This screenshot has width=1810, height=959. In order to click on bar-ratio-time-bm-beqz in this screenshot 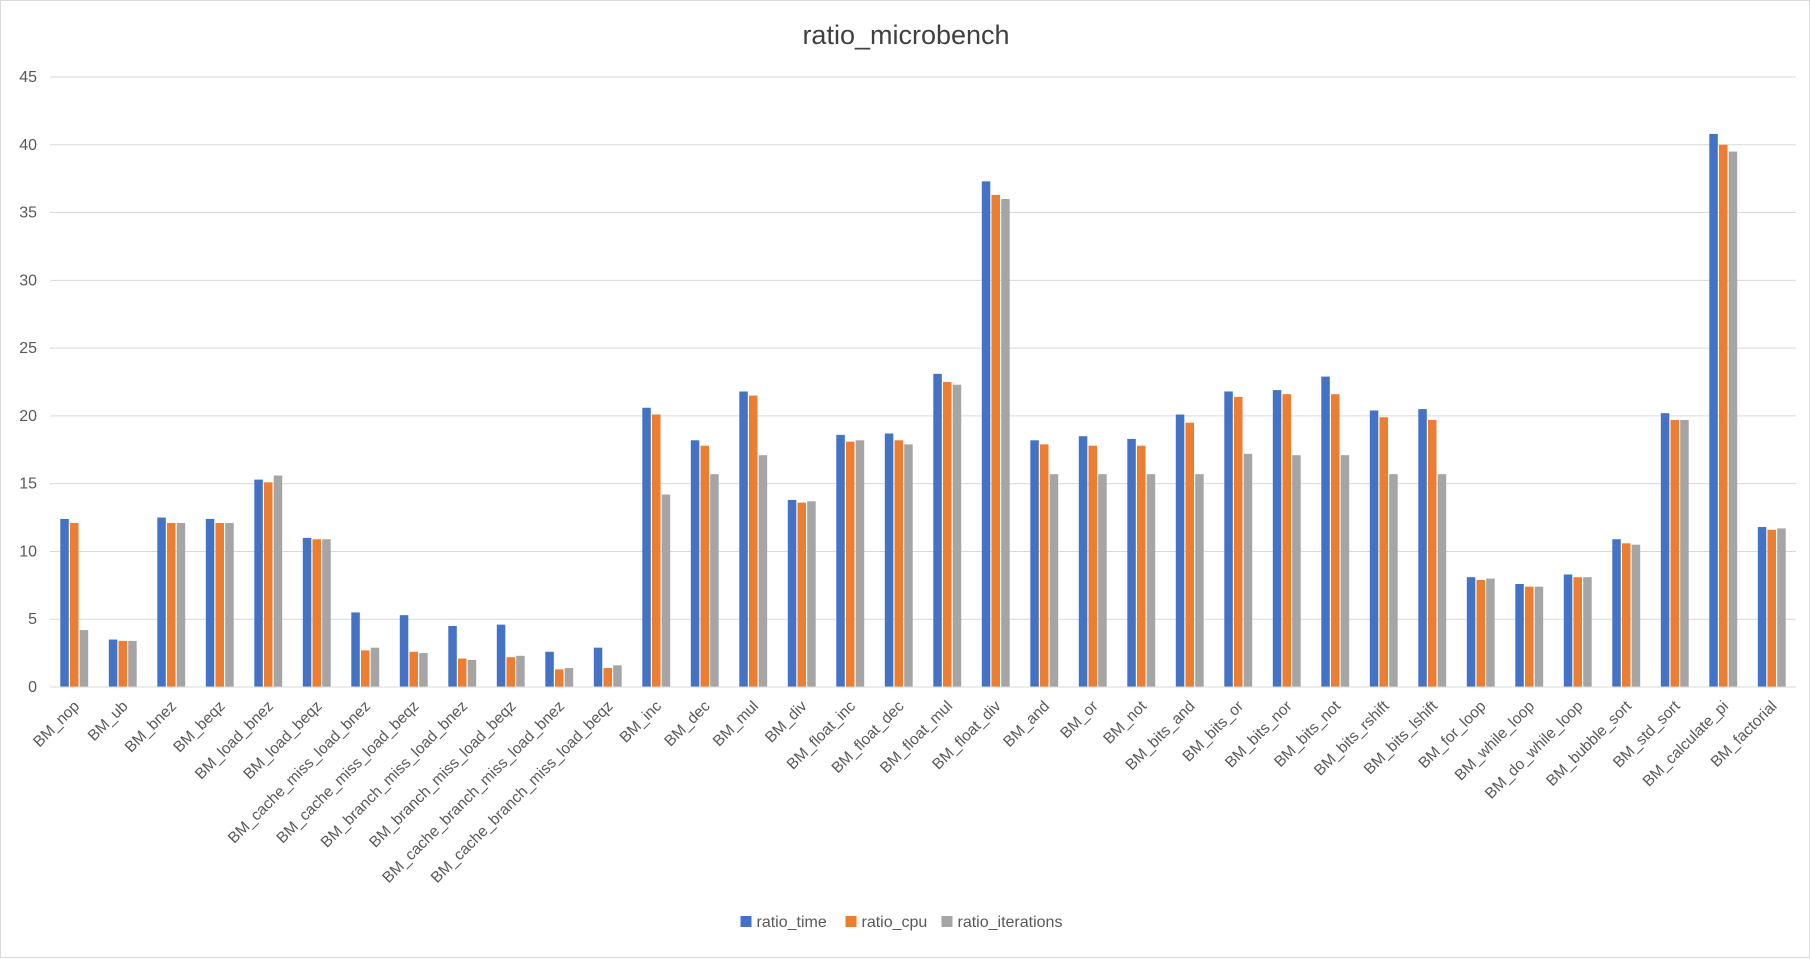, I will do `click(210, 602)`.